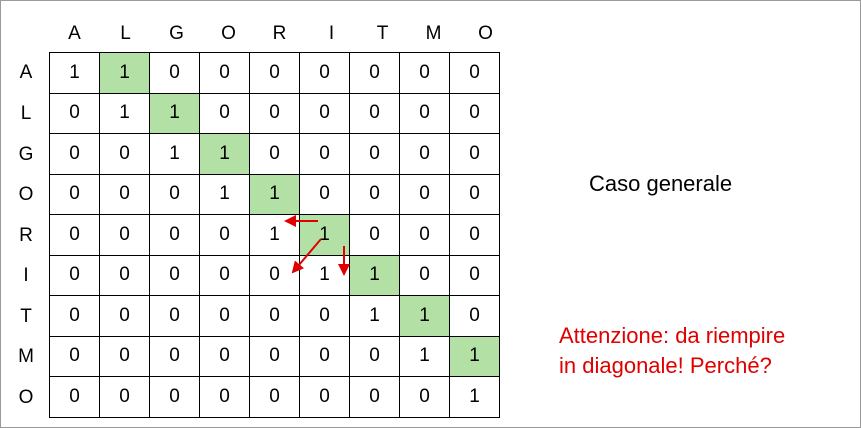 The height and width of the screenshot is (428, 861). What do you see at coordinates (26, 235) in the screenshot?
I see `row-label: R` at bounding box center [26, 235].